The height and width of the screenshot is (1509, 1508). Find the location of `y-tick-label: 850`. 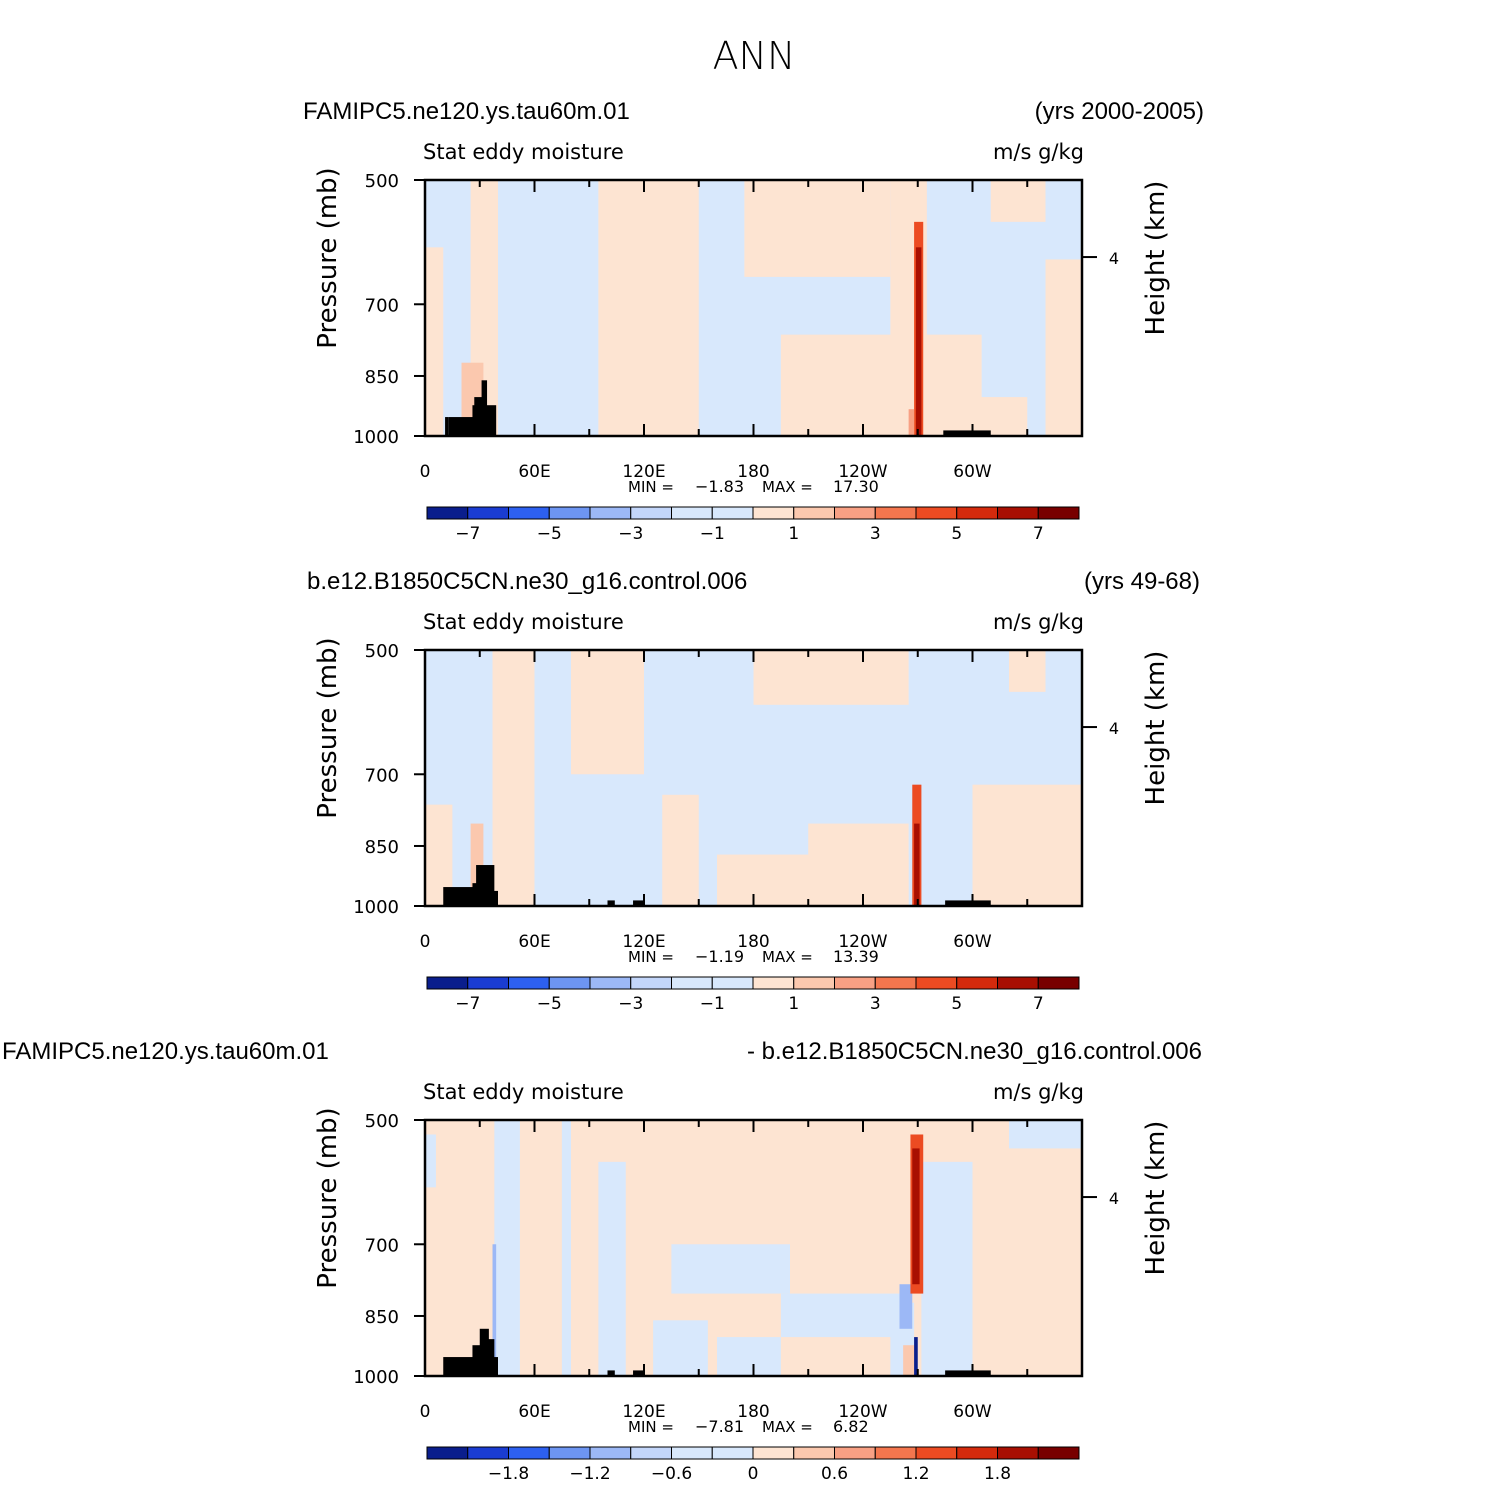

y-tick-label: 850 is located at coordinates (382, 847).